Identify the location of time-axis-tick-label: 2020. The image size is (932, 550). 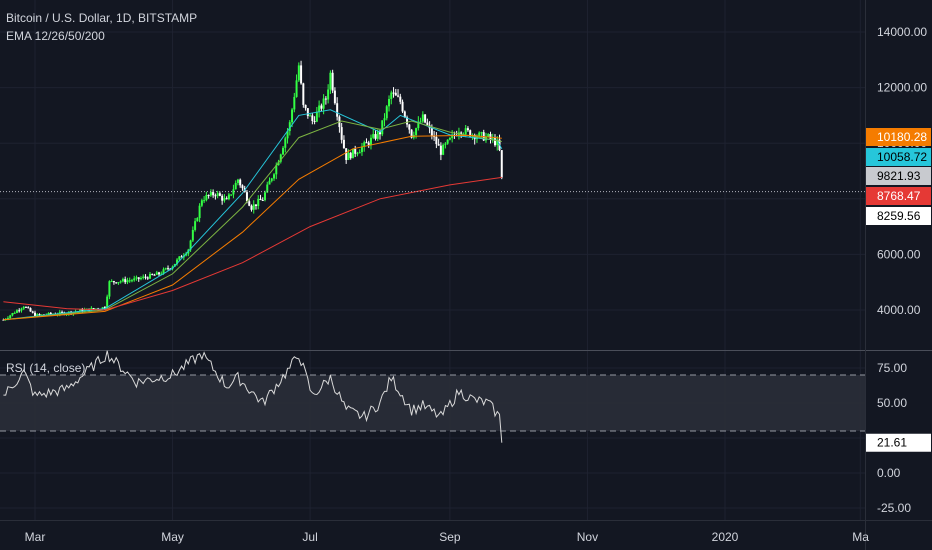
(725, 537).